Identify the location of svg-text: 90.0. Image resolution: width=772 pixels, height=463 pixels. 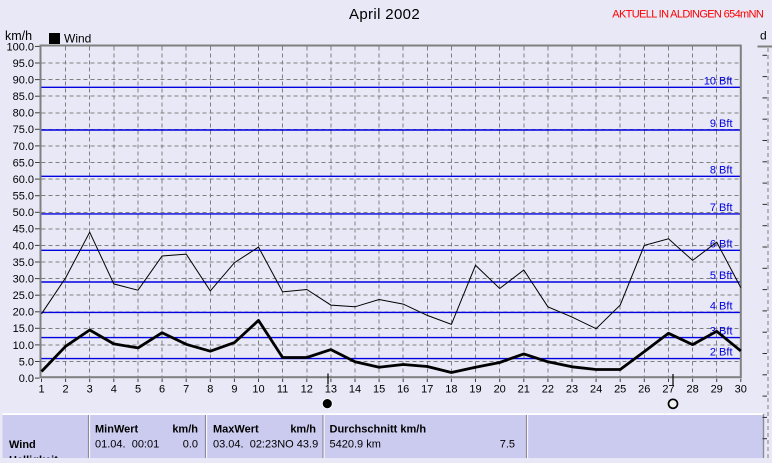
(23, 81).